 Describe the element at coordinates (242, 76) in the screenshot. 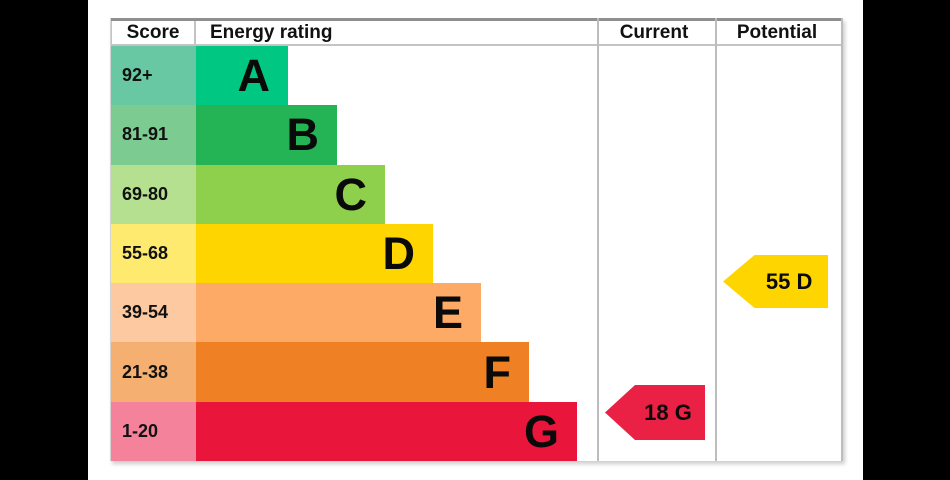

I see `rating-bar-a: A` at that location.